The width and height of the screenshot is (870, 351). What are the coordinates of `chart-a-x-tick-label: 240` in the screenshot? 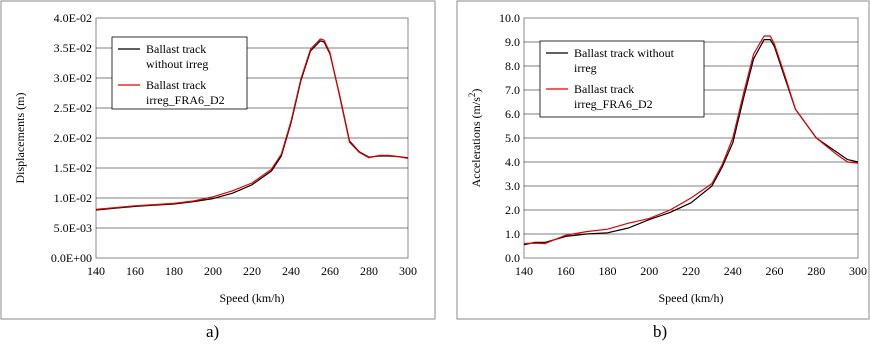 It's located at (291, 271).